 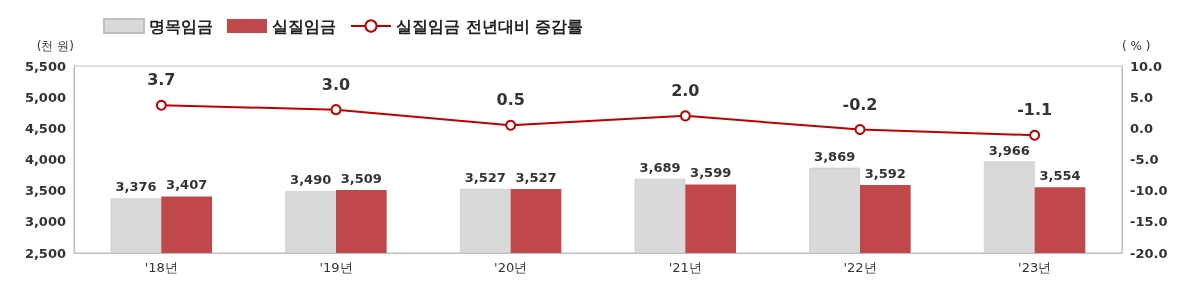 I want to click on x-tick-label: '21년, so click(x=685, y=267).